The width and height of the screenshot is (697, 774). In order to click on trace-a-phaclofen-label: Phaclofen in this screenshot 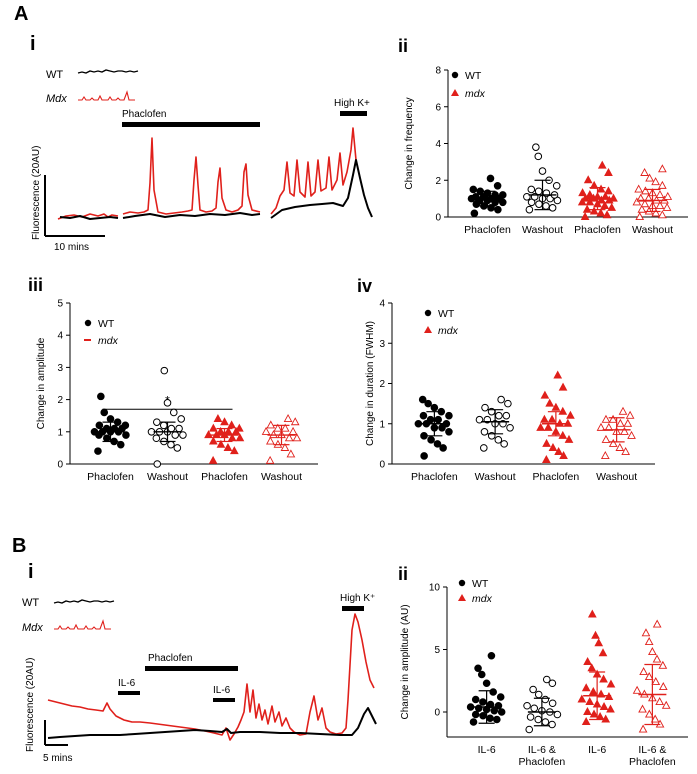, I will do `click(144, 114)`.